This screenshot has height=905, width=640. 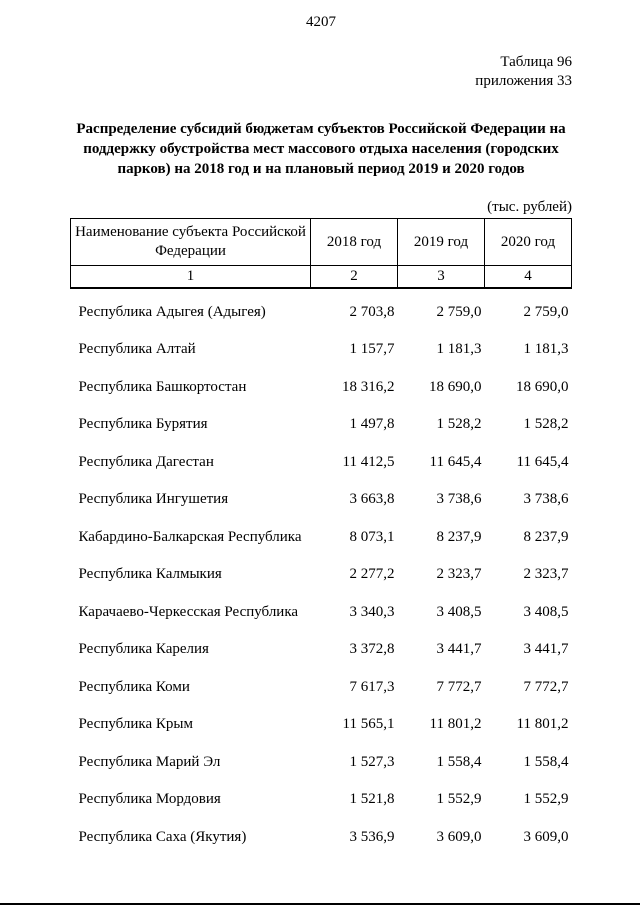 I want to click on annex-reference: приложения 33, so click(x=523, y=80).